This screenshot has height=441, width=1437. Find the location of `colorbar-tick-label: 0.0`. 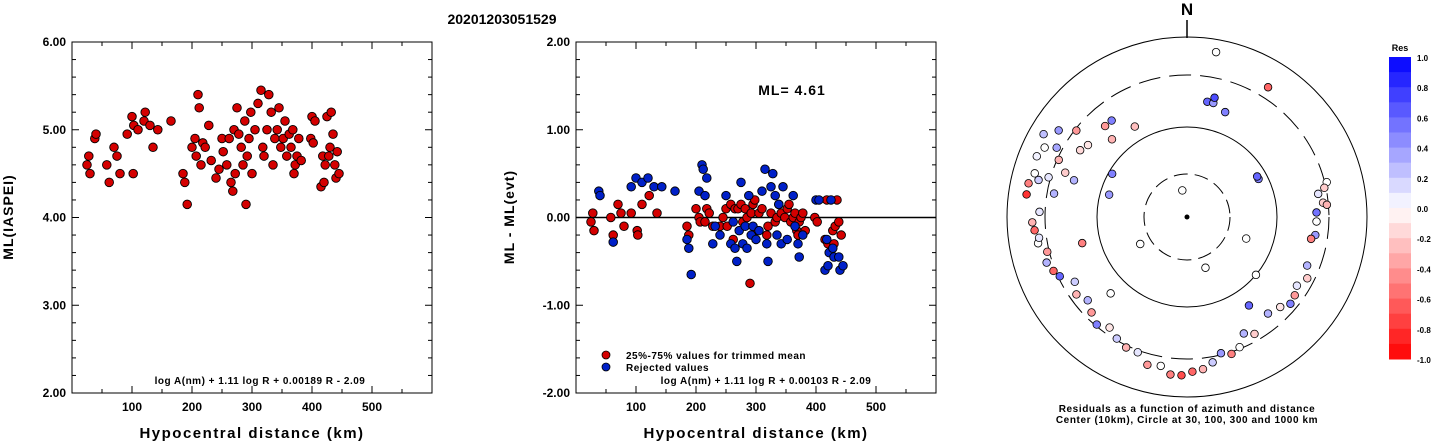

colorbar-tick-label: 0.0 is located at coordinates (1423, 209).